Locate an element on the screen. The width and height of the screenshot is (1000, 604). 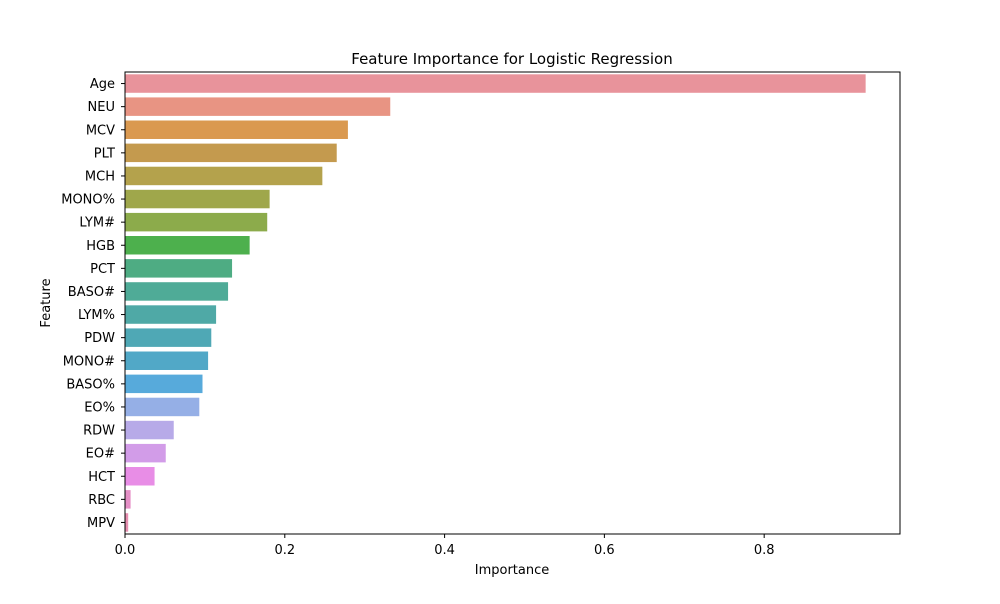
y-tick-label: MPV is located at coordinates (101, 523).